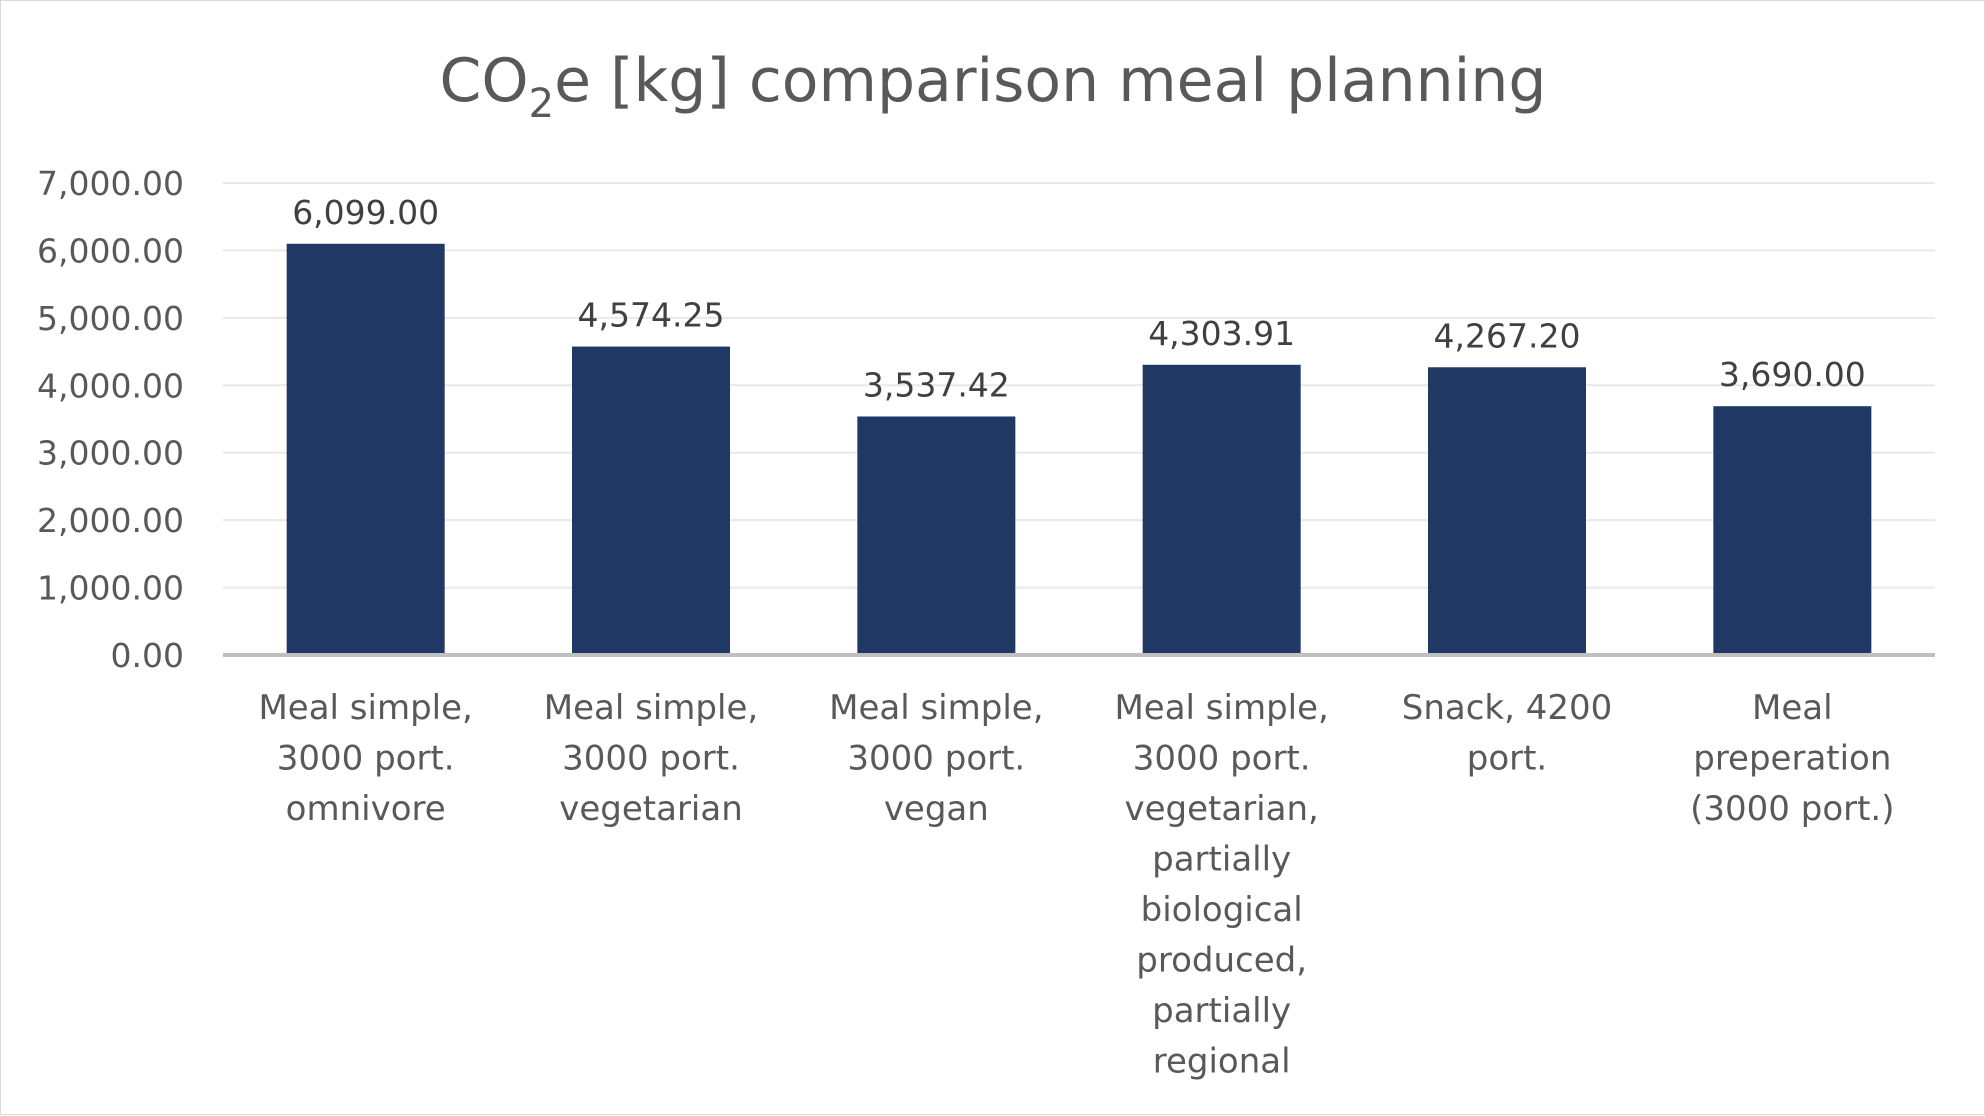 This screenshot has width=1985, height=1116. Describe the element at coordinates (110, 318) in the screenshot. I see `y-tick-label: 5,000.00` at that location.